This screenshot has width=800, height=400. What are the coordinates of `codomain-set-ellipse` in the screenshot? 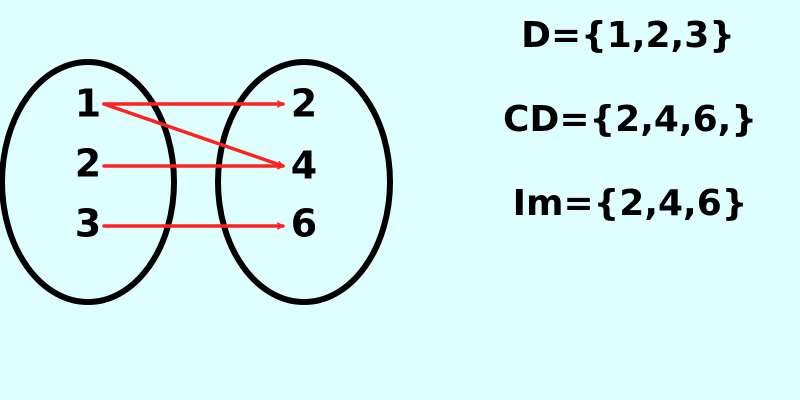 It's located at (304, 182).